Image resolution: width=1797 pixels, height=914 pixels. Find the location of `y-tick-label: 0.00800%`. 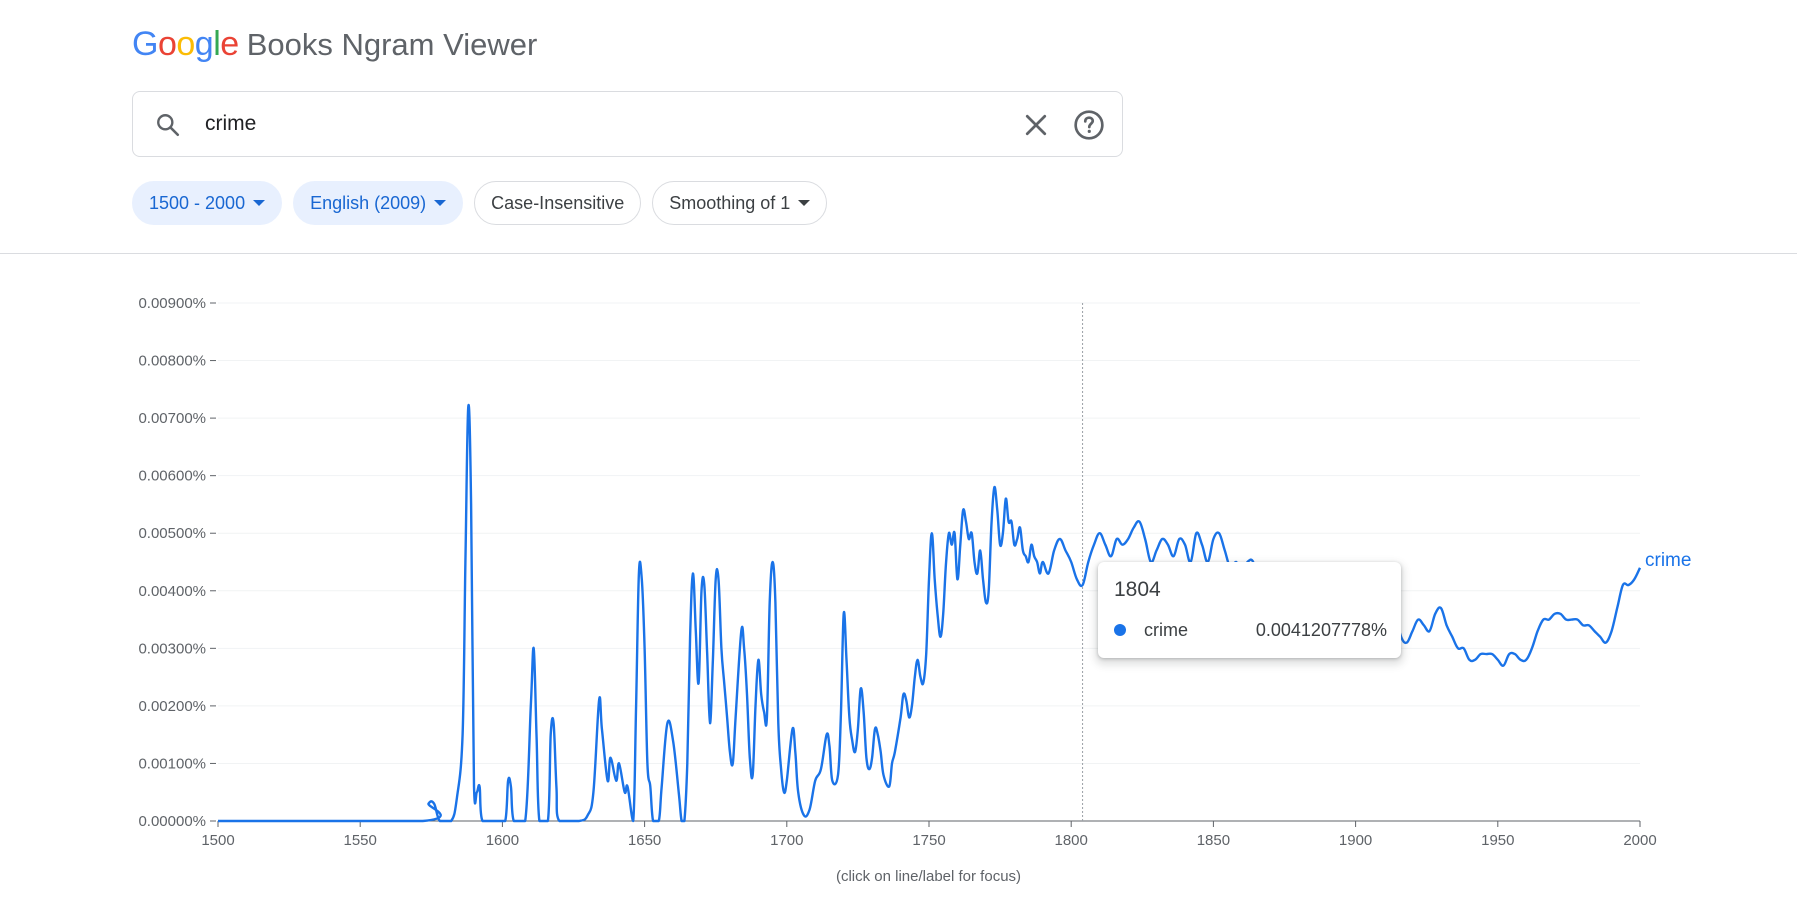

y-tick-label: 0.00800% is located at coordinates (172, 361).